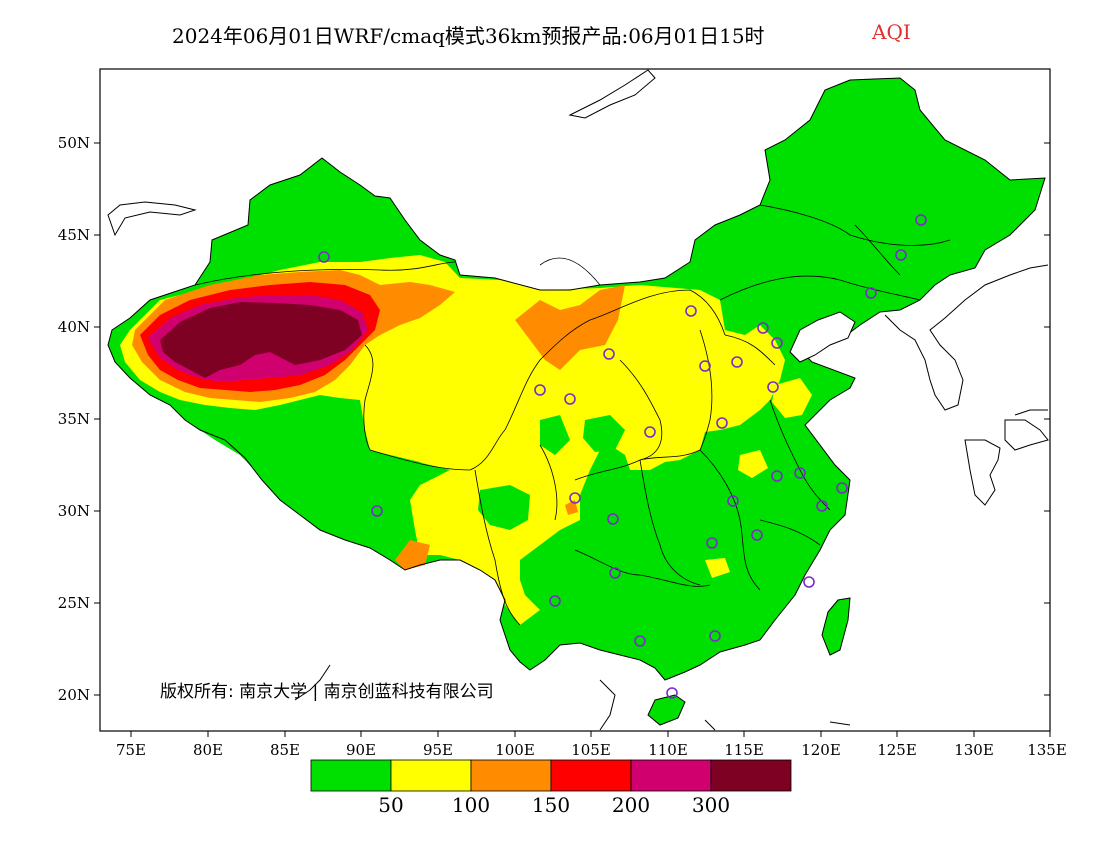 This screenshot has height=850, width=1100. Describe the element at coordinates (515, 750) in the screenshot. I see `lon-tick-label: 100E` at that location.